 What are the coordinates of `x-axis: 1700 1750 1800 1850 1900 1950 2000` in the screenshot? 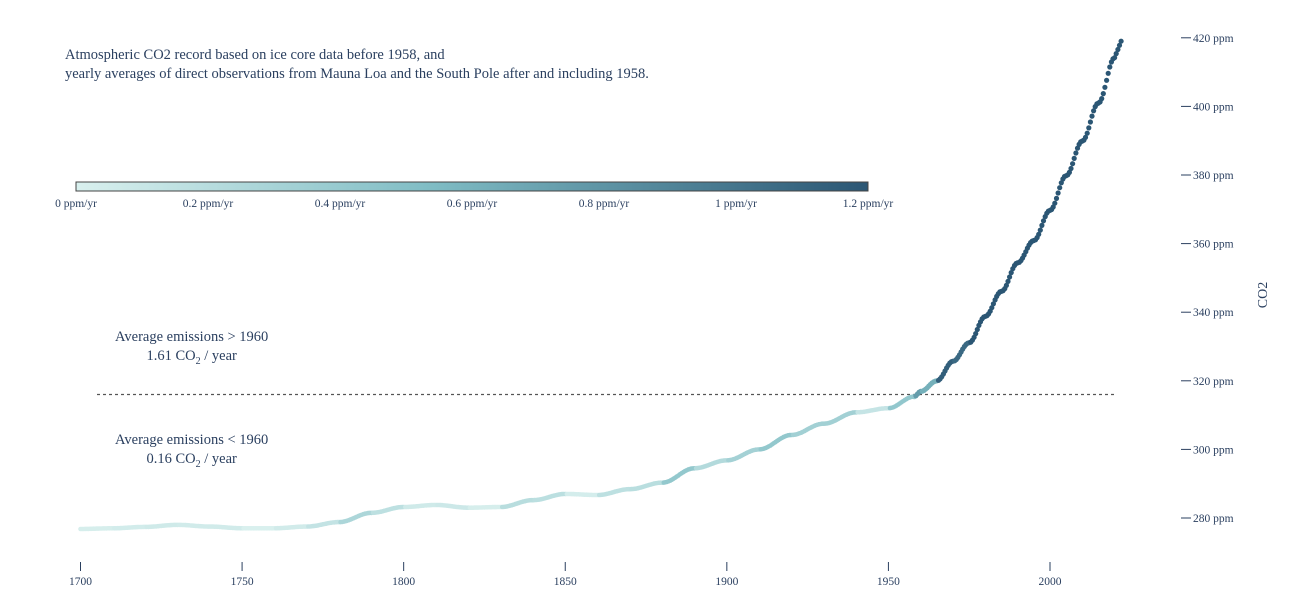 It's located at (565, 575).